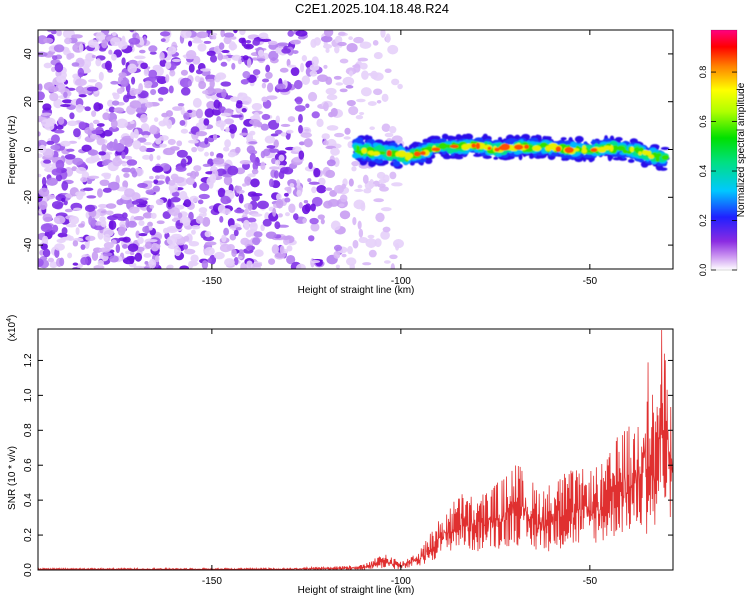 This screenshot has height=600, width=750. Describe the element at coordinates (590, 581) in the screenshot. I see `snr-x-tick-label: -50` at that location.